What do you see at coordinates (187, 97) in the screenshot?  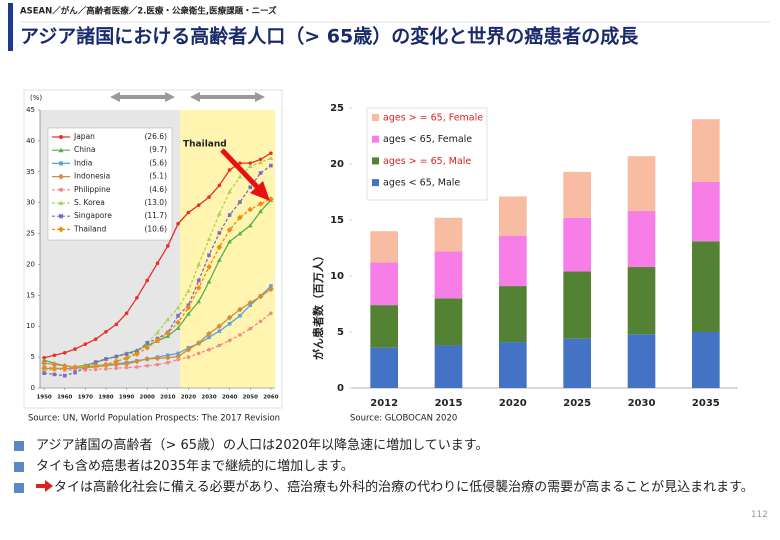 I see `period-arrows` at bounding box center [187, 97].